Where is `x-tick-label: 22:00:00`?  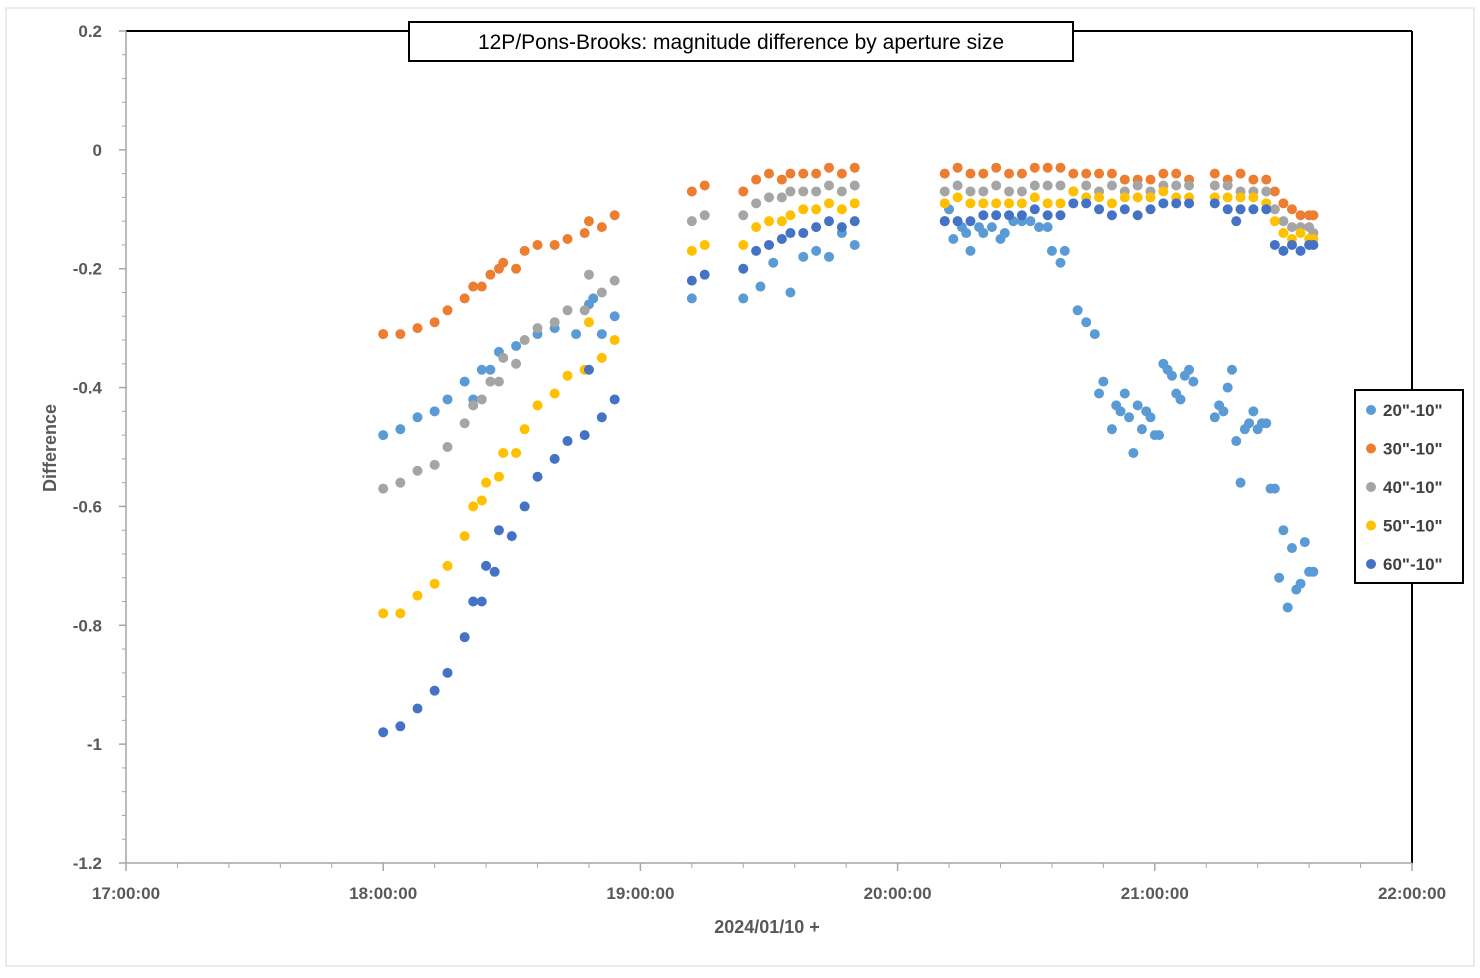 x-tick-label: 22:00:00 is located at coordinates (1412, 893).